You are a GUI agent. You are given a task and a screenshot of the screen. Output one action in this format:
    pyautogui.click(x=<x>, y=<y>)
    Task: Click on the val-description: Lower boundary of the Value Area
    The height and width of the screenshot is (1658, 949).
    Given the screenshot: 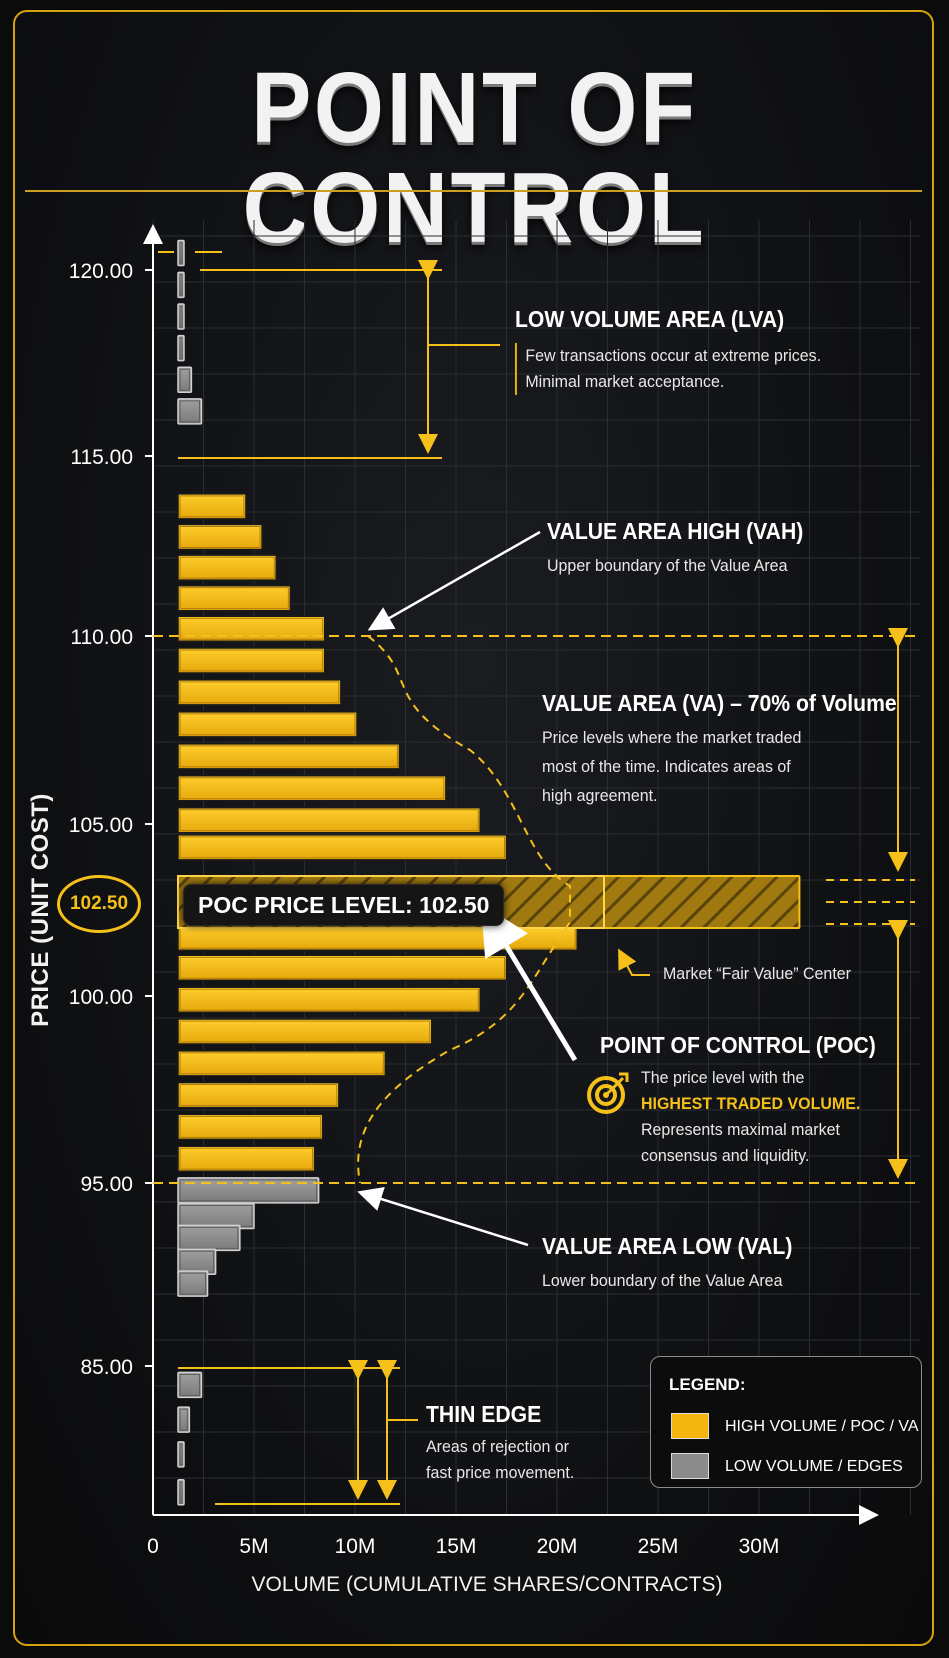 What is the action you would take?
    pyautogui.click(x=662, y=1280)
    